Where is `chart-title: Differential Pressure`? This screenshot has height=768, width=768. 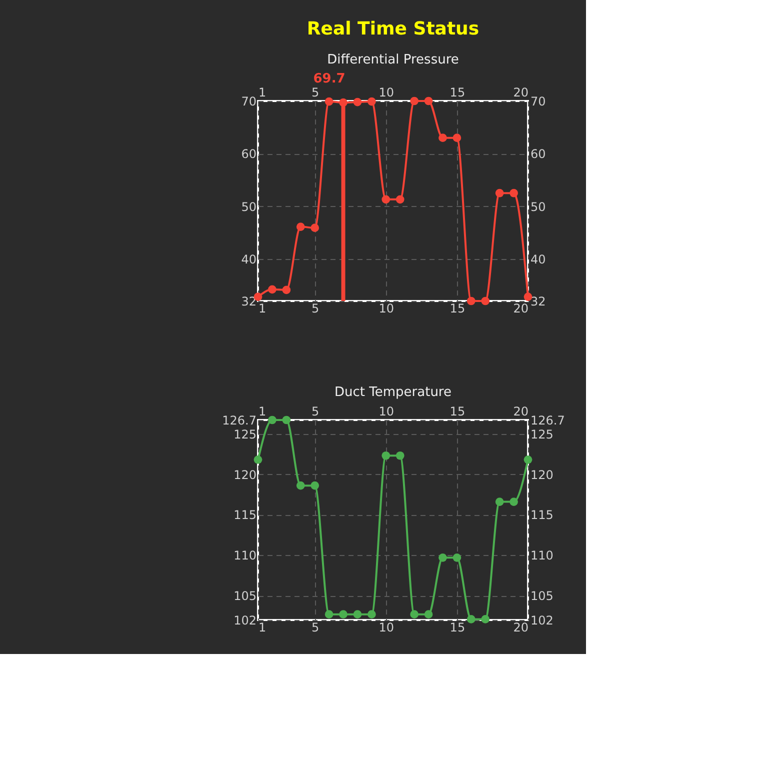
chart-title: Differential Pressure is located at coordinates (393, 60).